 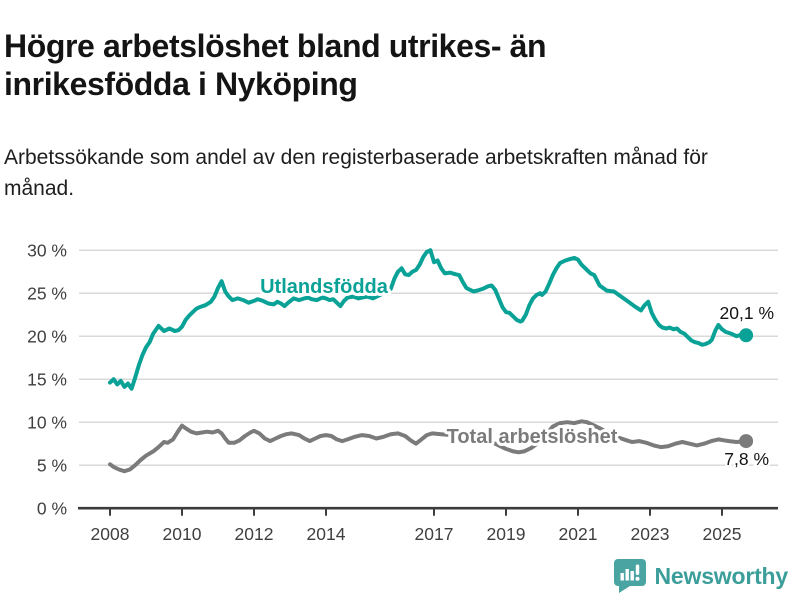 What do you see at coordinates (506, 534) in the screenshot?
I see `x-axis-tick-label: 2019` at bounding box center [506, 534].